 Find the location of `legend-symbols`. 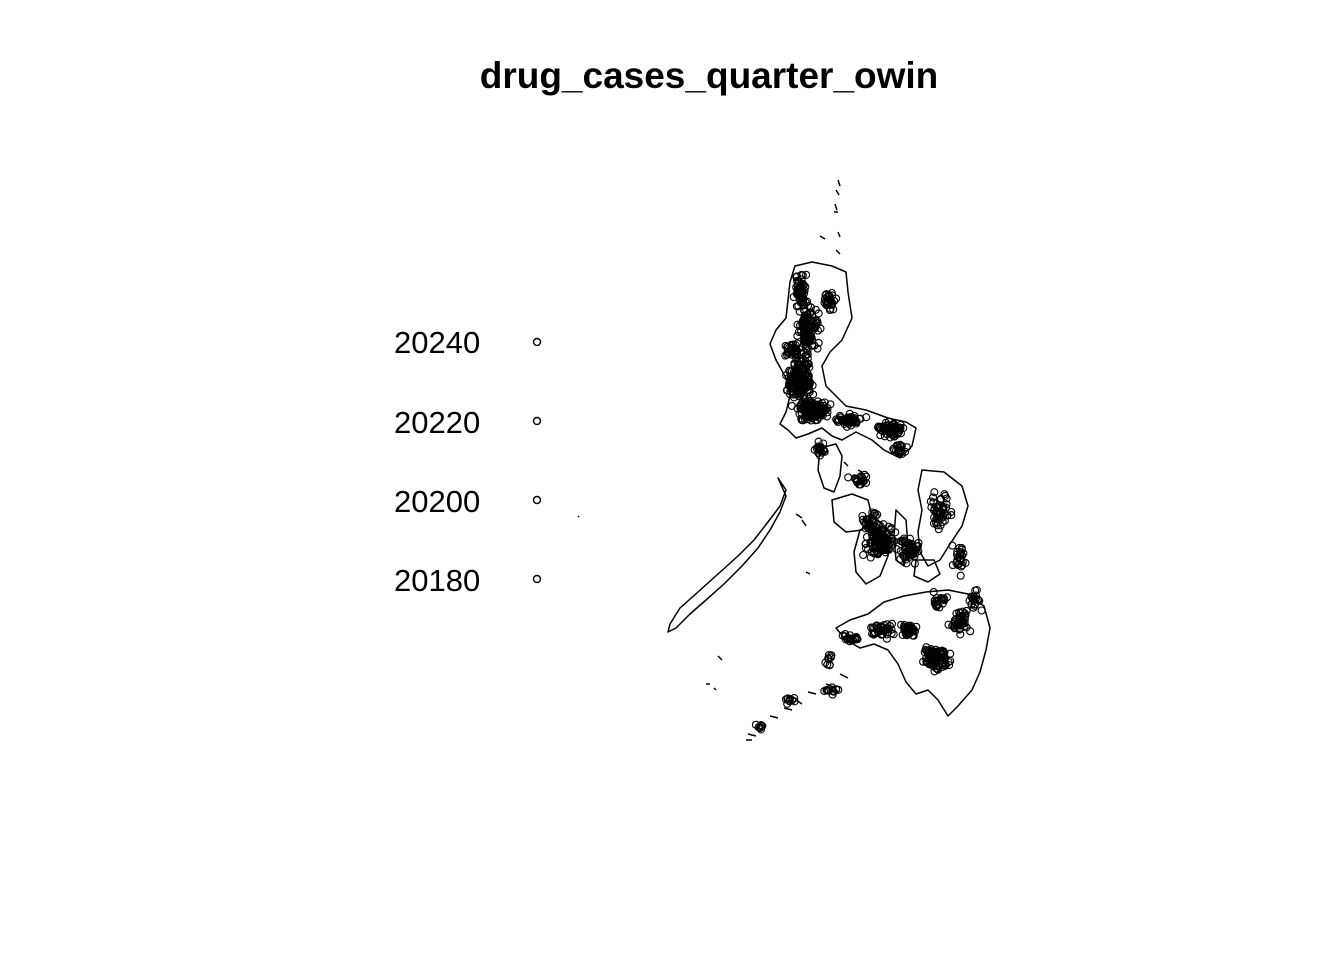

legend-symbols is located at coordinates (537, 460).